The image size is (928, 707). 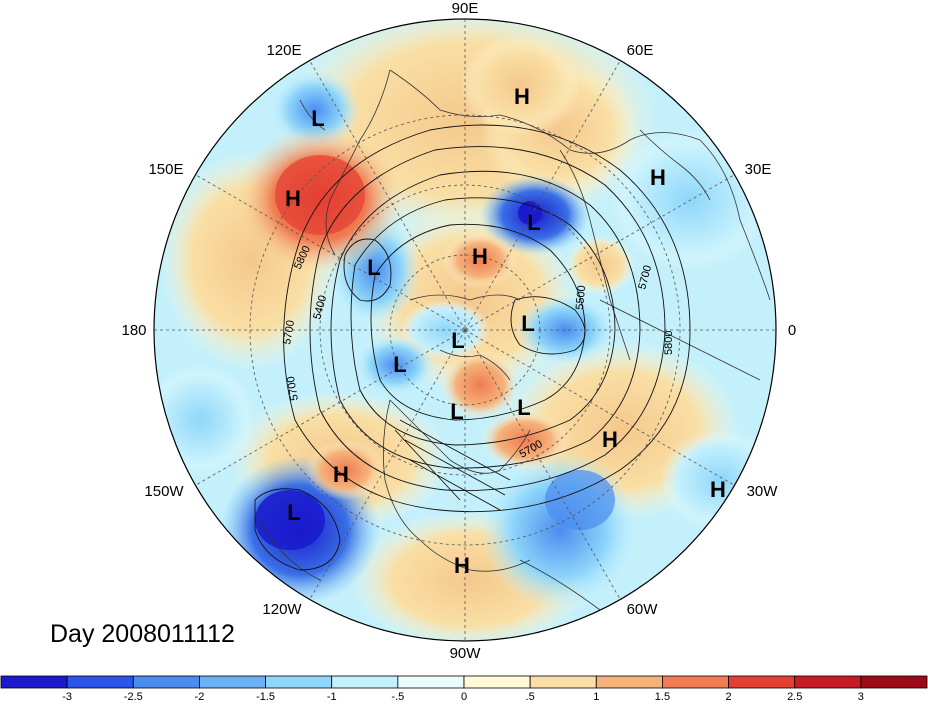 What do you see at coordinates (763, 491) in the screenshot?
I see `lon-30w: 30W` at bounding box center [763, 491].